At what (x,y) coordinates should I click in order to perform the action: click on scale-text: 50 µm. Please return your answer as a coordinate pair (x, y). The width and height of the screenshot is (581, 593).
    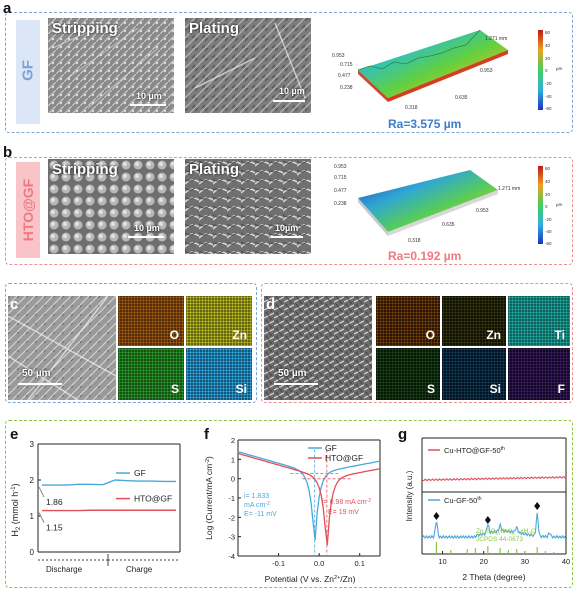
    Looking at the image, I should click on (36, 373).